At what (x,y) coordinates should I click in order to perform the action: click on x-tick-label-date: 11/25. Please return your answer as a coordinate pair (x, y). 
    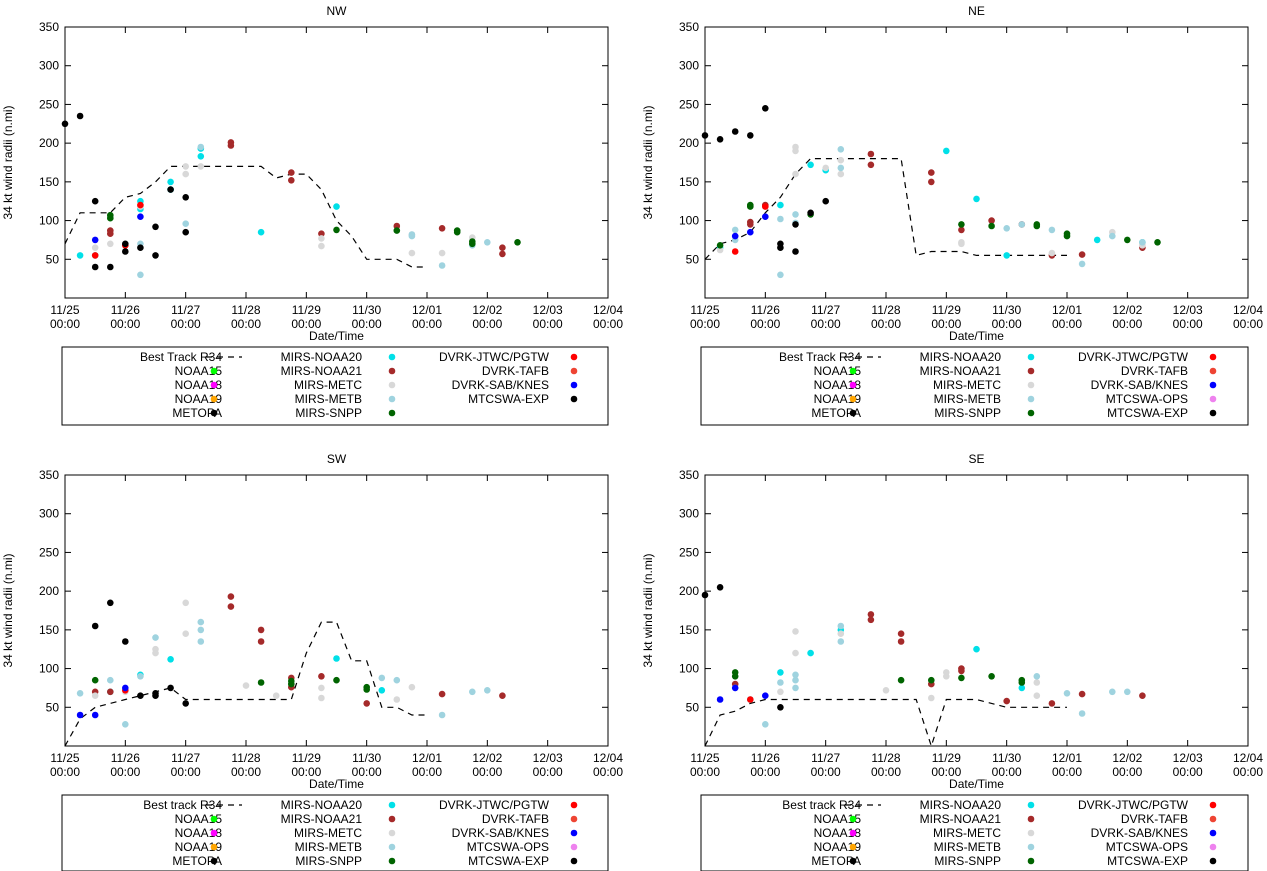
    Looking at the image, I should click on (704, 758).